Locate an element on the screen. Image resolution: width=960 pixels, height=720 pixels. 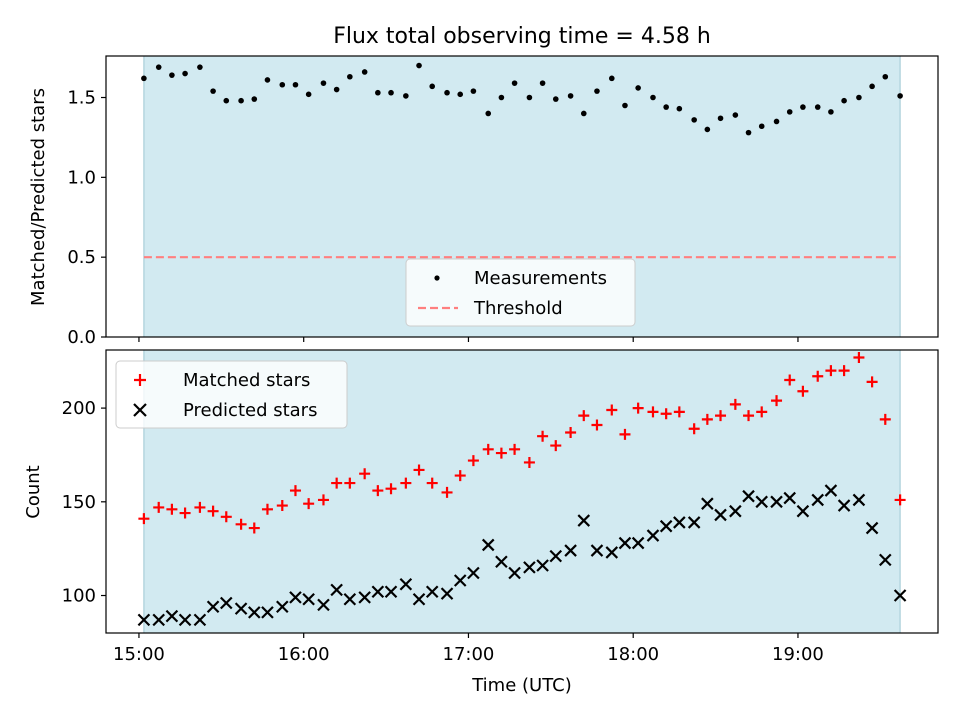
legend-predicted-label: Predicted stars is located at coordinates (250, 410).